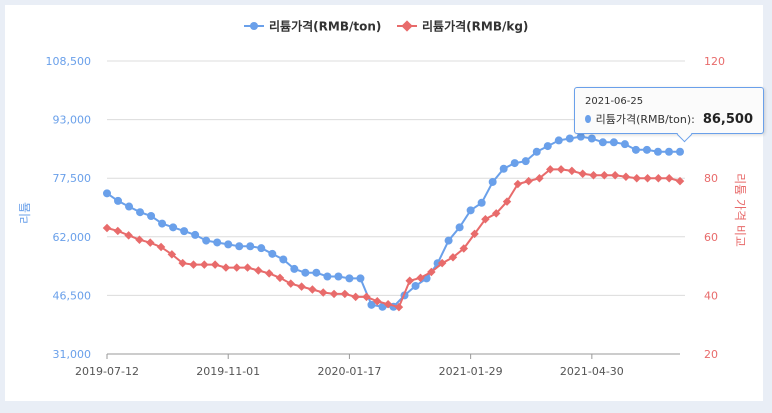 Image resolution: width=772 pixels, height=413 pixels. What do you see at coordinates (25, 213) in the screenshot?
I see `y-left-axis-label: 리튬` at bounding box center [25, 213].